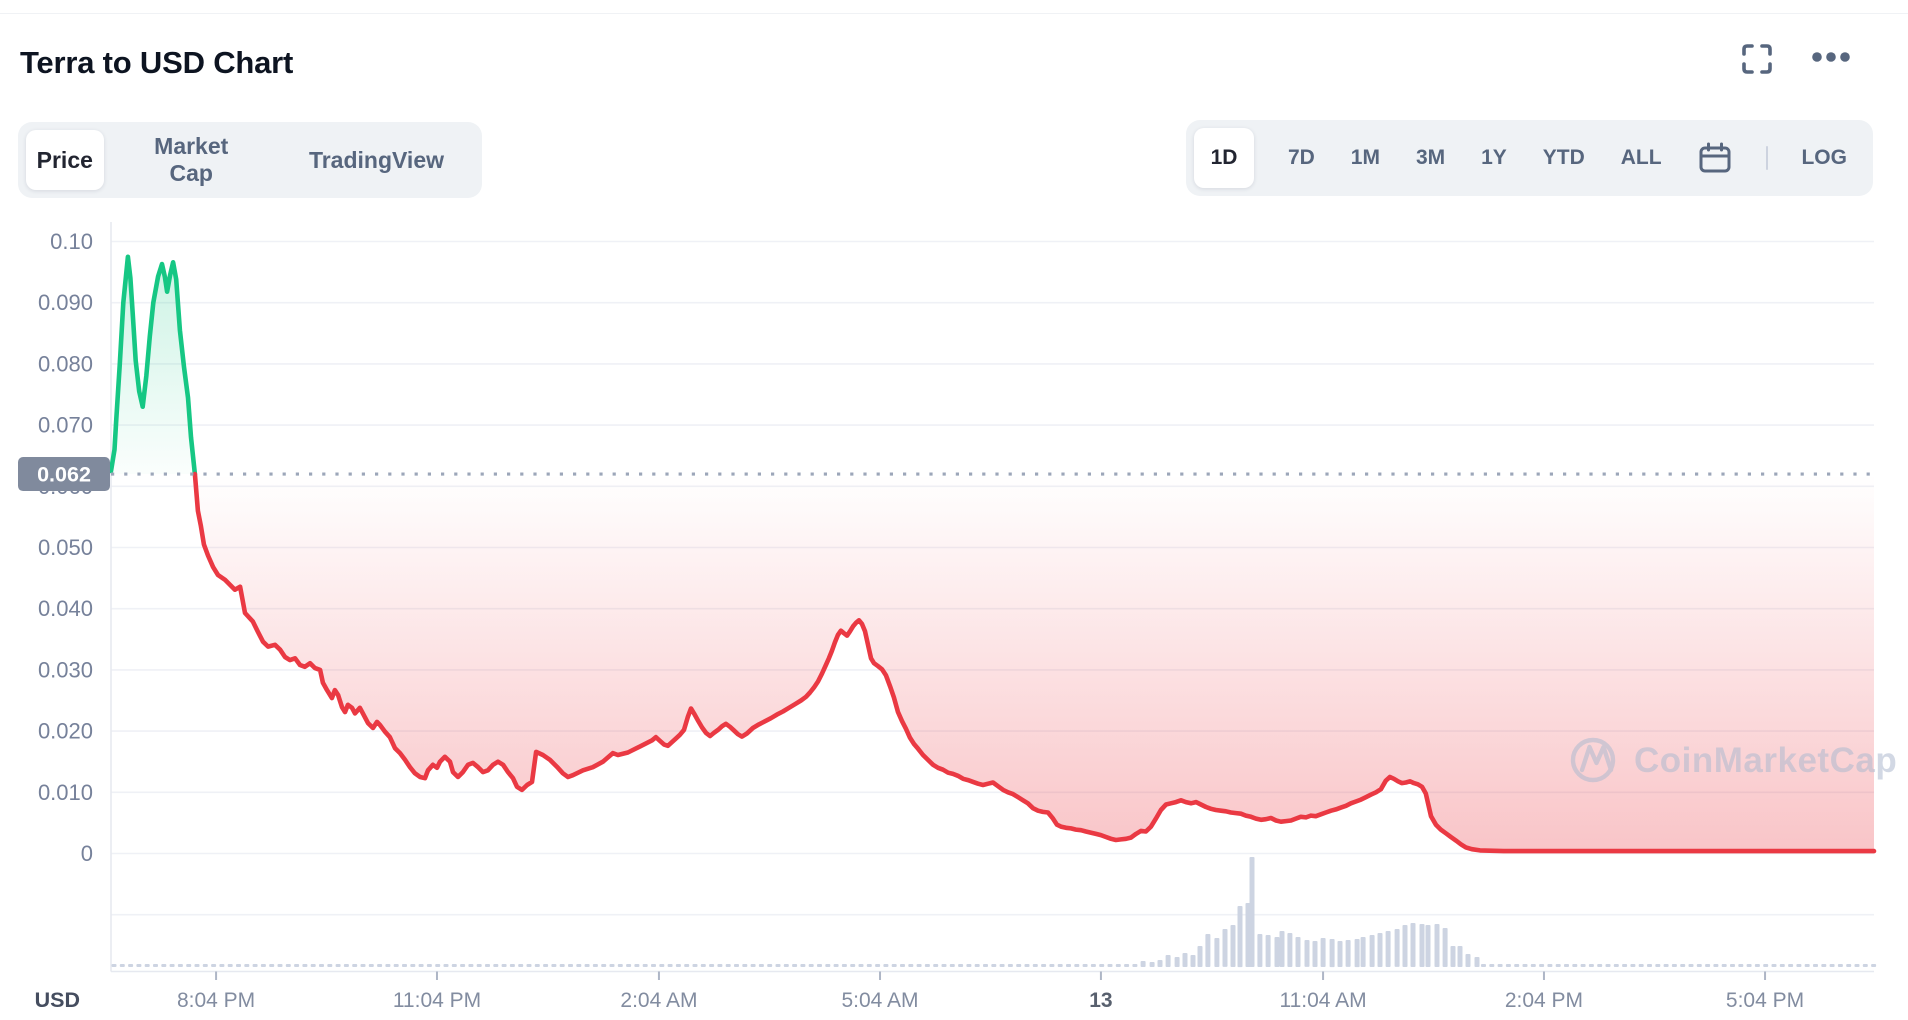 The image size is (1908, 1020). Describe the element at coordinates (1322, 1000) in the screenshot. I see `x-axis-label: 11:04 AM` at that location.